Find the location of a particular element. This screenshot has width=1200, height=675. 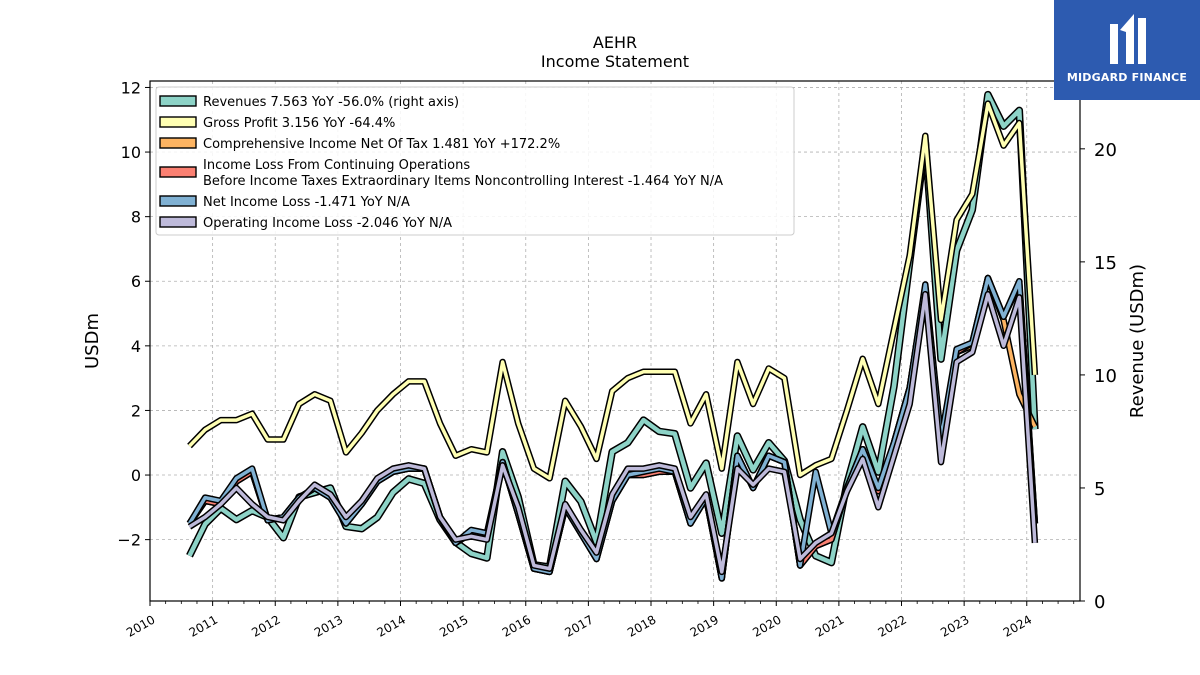

y-tick-label: 12 is located at coordinates (131, 87).